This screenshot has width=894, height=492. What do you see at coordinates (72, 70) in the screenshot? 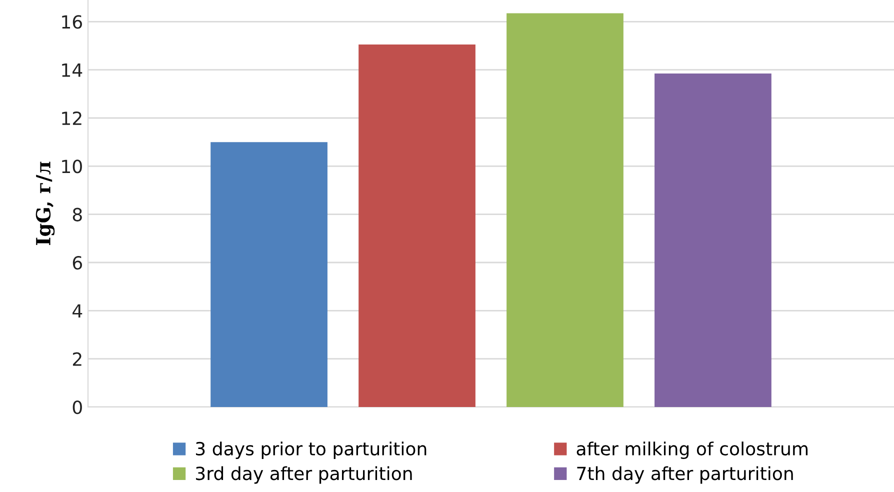
I see `y-tick-label: 14` at bounding box center [72, 70].